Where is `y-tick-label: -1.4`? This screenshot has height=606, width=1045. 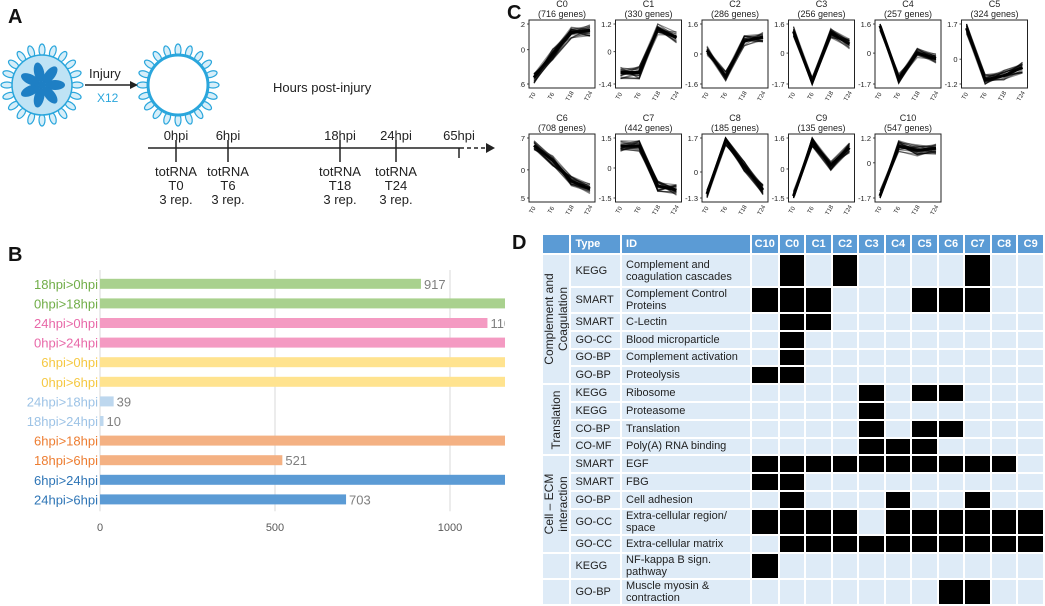
y-tick-label: -1.4 is located at coordinates (605, 84).